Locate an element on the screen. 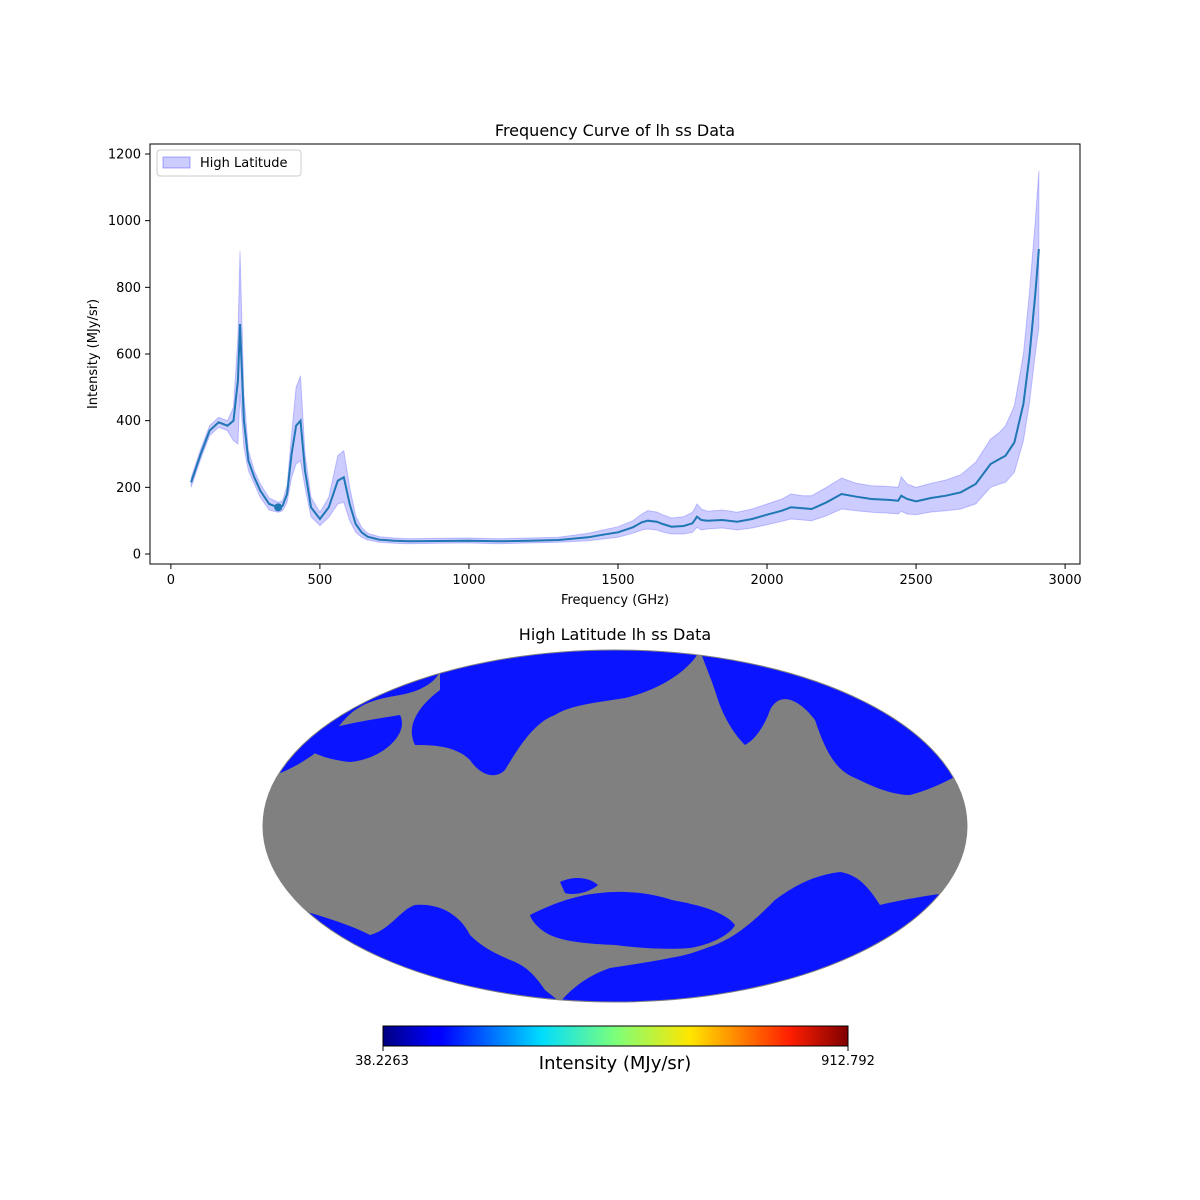 This screenshot has height=1200, width=1200. legend-swatch is located at coordinates (176, 162).